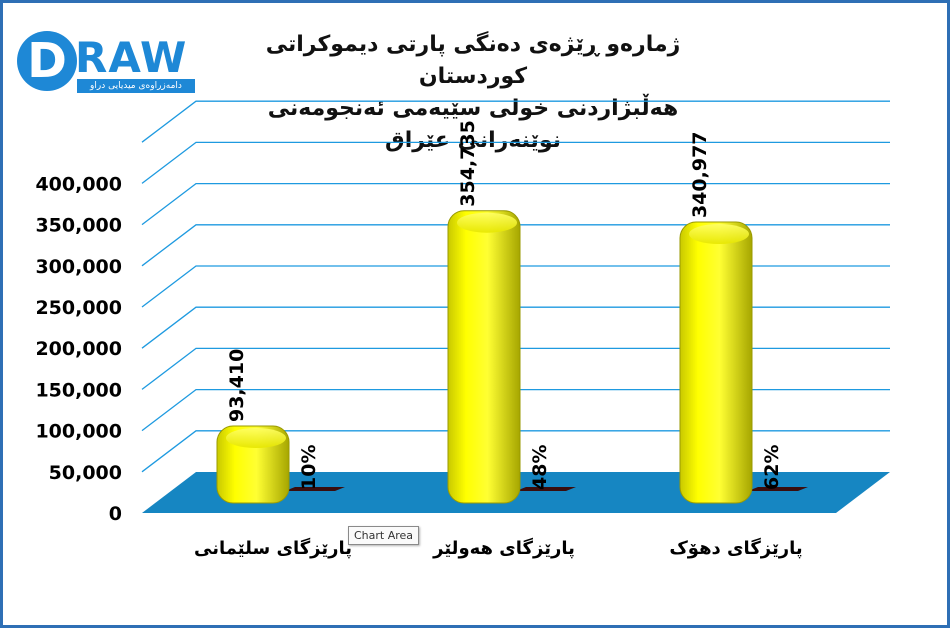 The height and width of the screenshot is (628, 950). I want to click on category-label: پارێزگای دهۆک, so click(735, 548).